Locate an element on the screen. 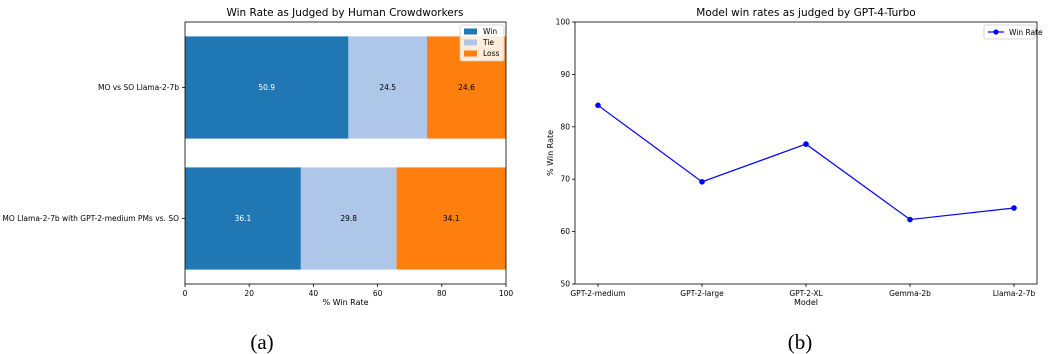  caption-a: (a) is located at coordinates (261, 342).